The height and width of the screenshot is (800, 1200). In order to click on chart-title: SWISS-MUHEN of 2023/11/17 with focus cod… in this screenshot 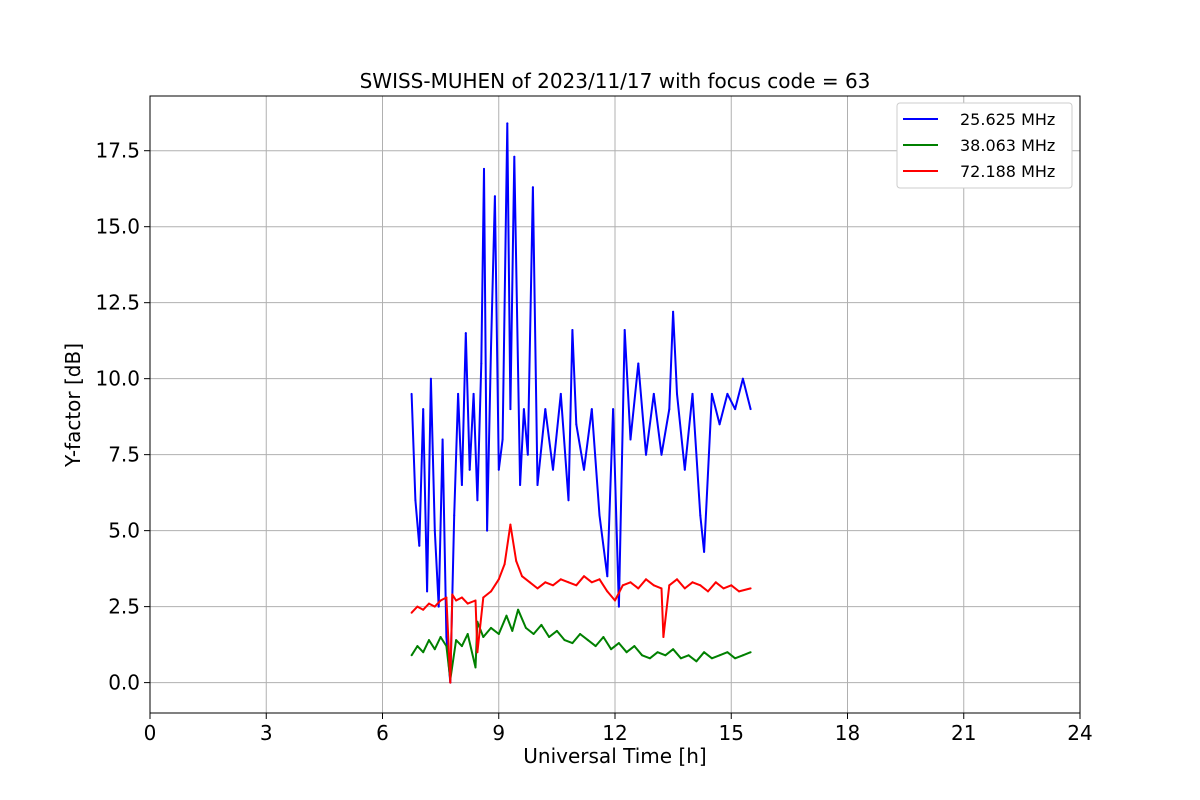, I will do `click(615, 81)`.